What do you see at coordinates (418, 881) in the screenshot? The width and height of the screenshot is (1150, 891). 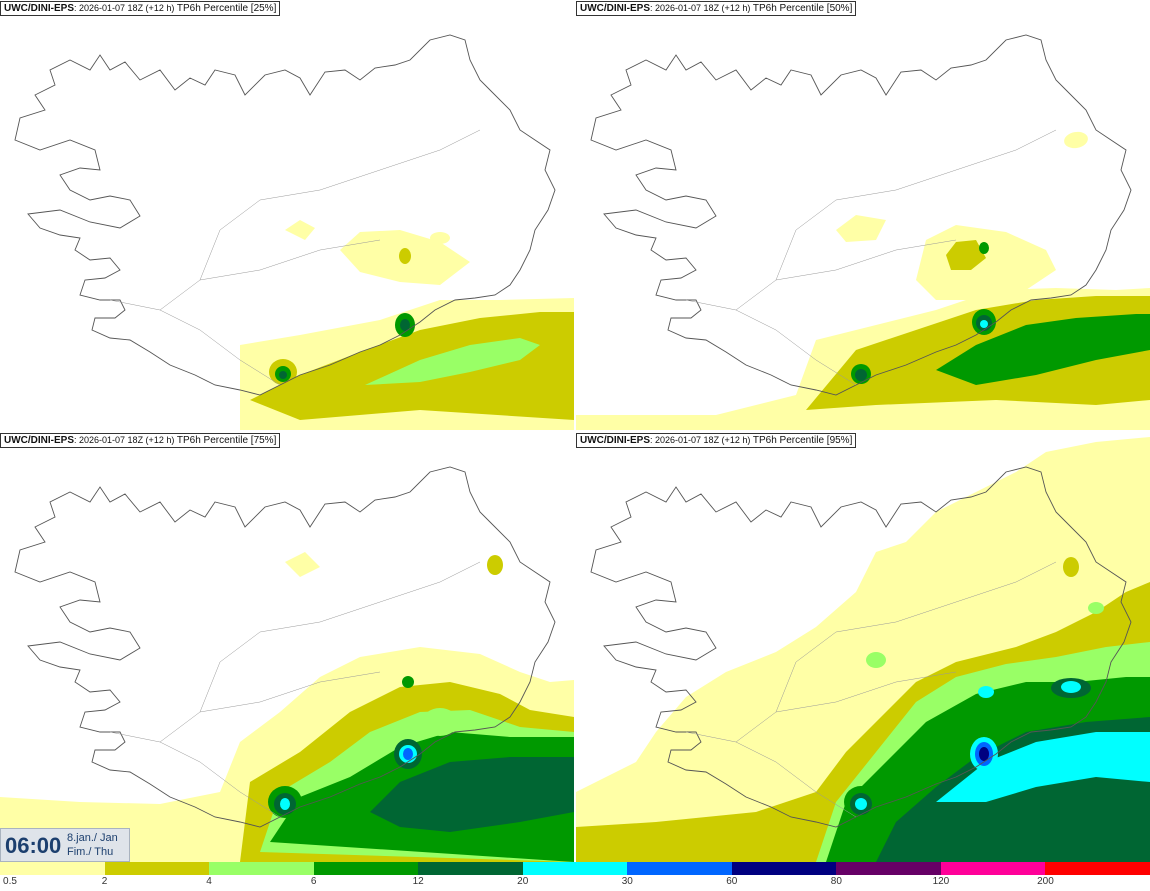 I see `legend-tick-label: 12` at bounding box center [418, 881].